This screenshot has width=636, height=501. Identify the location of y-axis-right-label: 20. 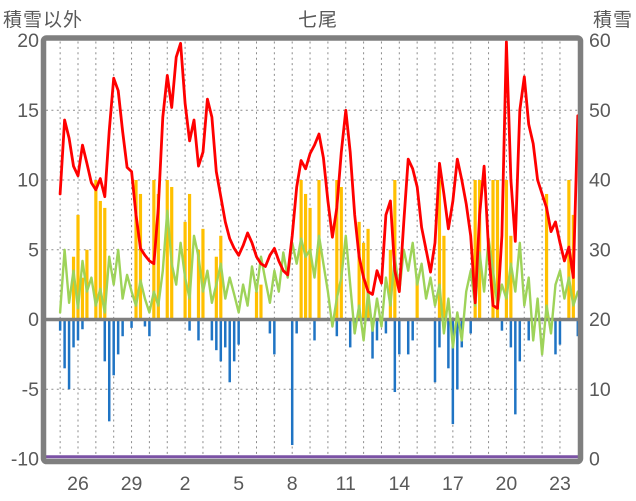
(600, 320).